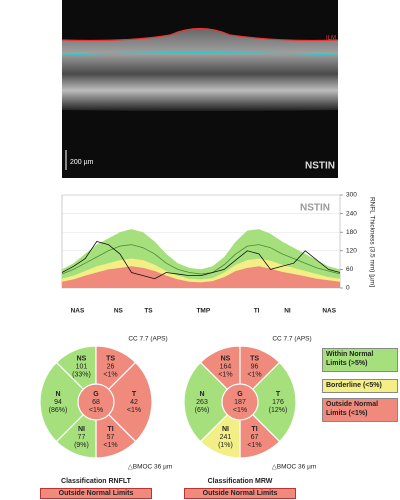  Describe the element at coordinates (119, 311) in the screenshot. I see `x-tick-label: NS` at that location.